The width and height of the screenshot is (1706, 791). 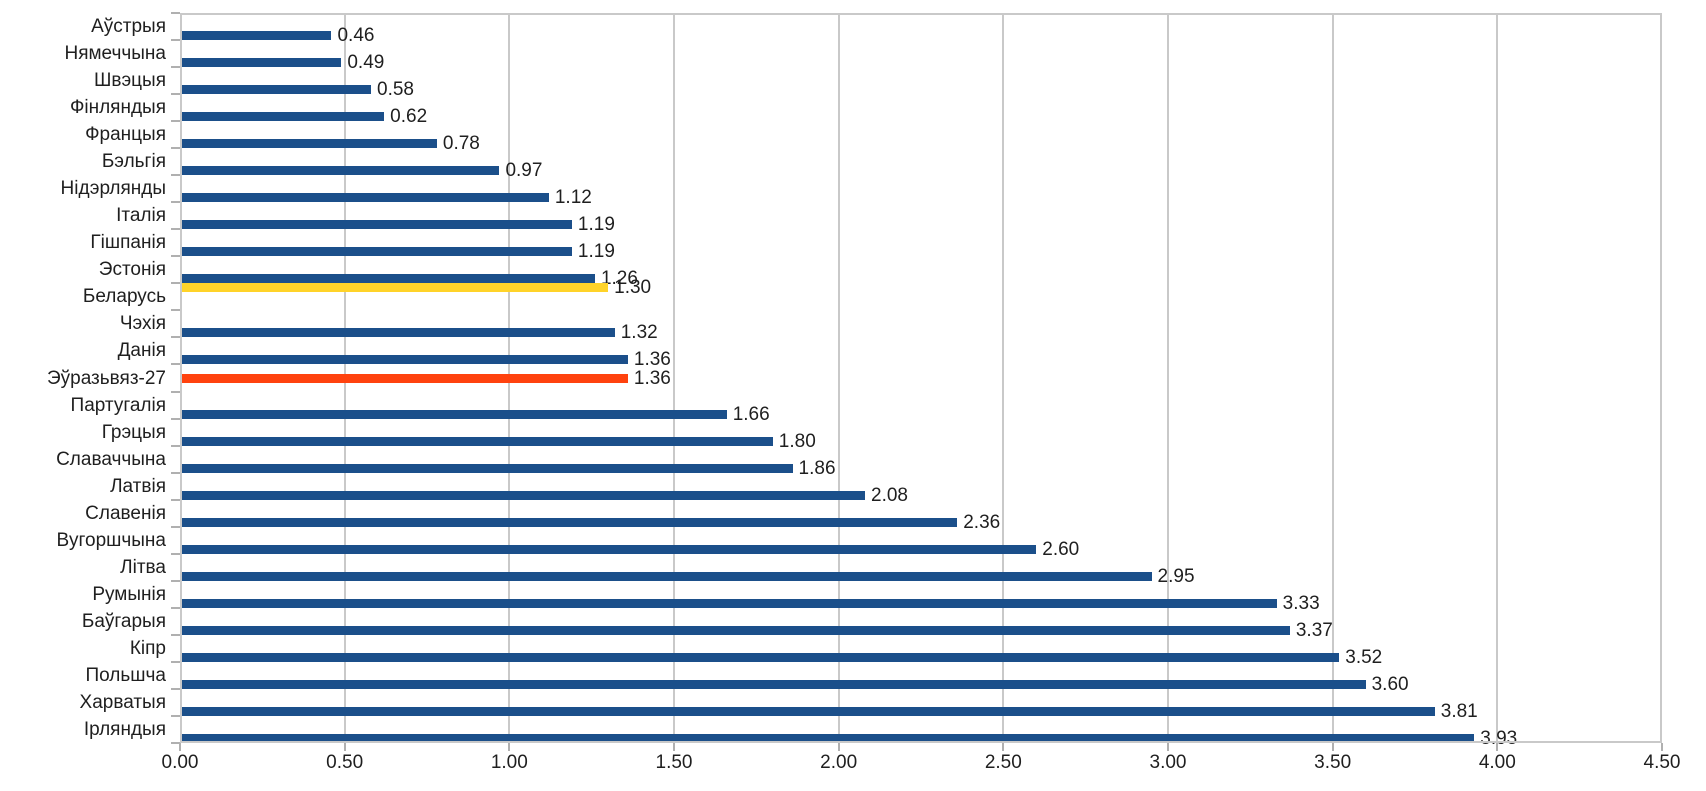 I want to click on x-tick-label: 4.00, so click(x=1497, y=762).